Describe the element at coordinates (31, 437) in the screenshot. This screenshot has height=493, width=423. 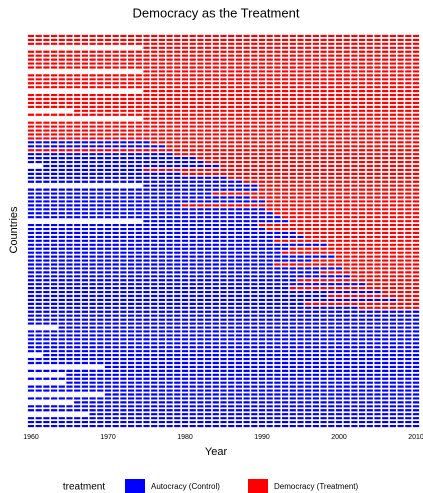
I see `x-tick-label: 1960` at that location.